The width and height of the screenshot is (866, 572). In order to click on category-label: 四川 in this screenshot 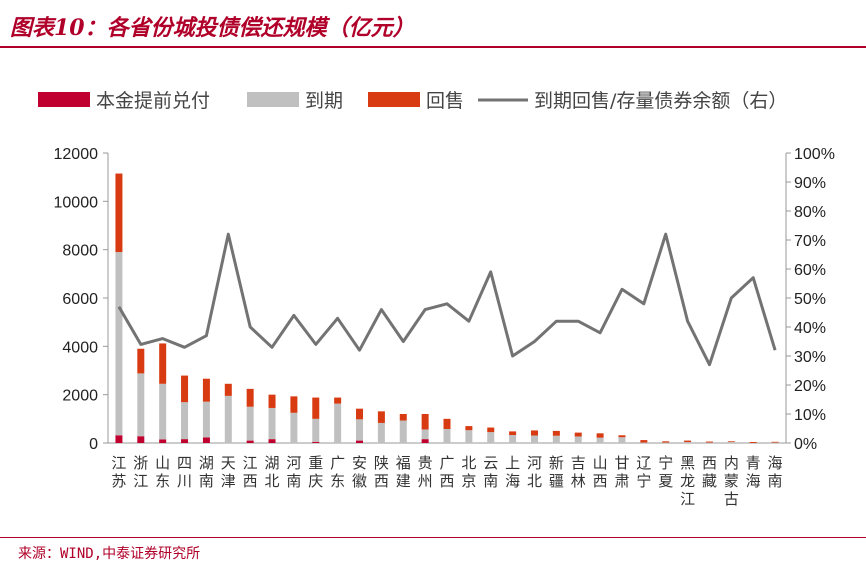, I will do `click(184, 472)`.